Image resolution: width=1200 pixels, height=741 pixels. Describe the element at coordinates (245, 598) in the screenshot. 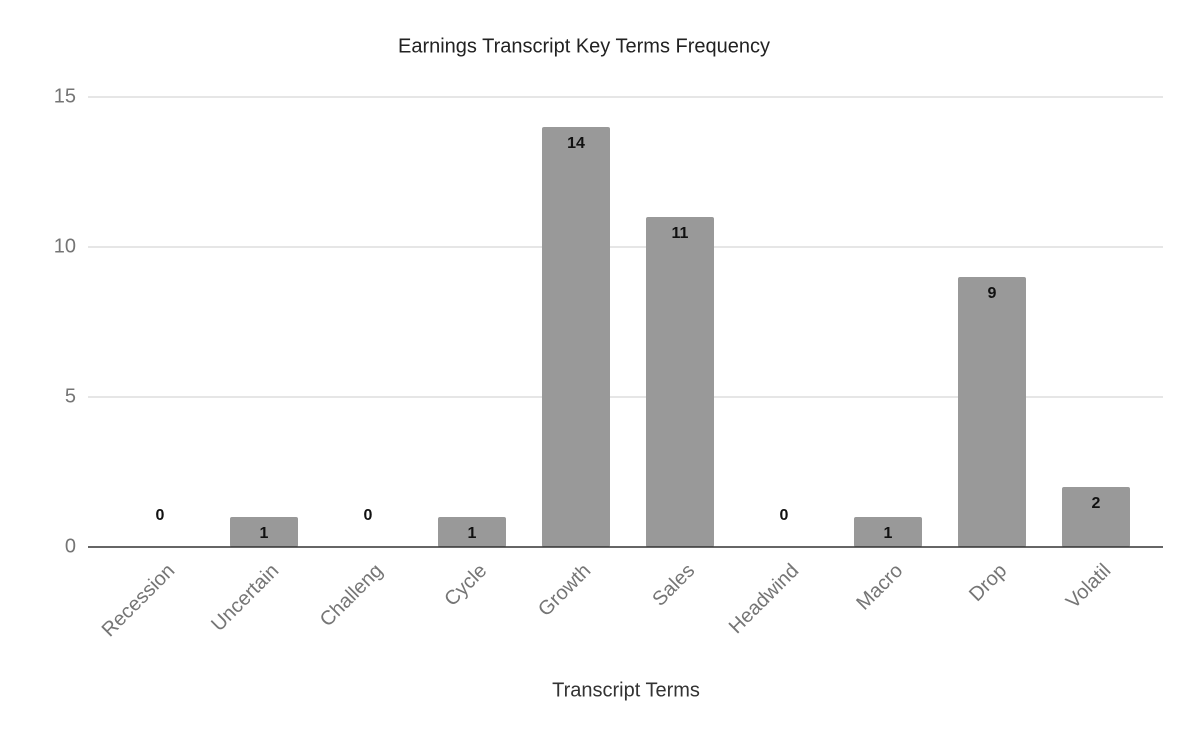

I see `x-tick-label: Uncertain` at that location.